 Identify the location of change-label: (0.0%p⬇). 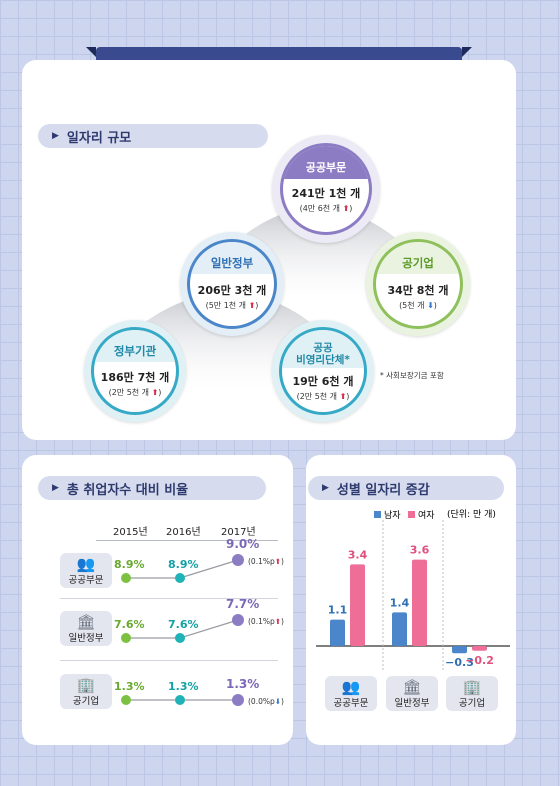
(266, 701).